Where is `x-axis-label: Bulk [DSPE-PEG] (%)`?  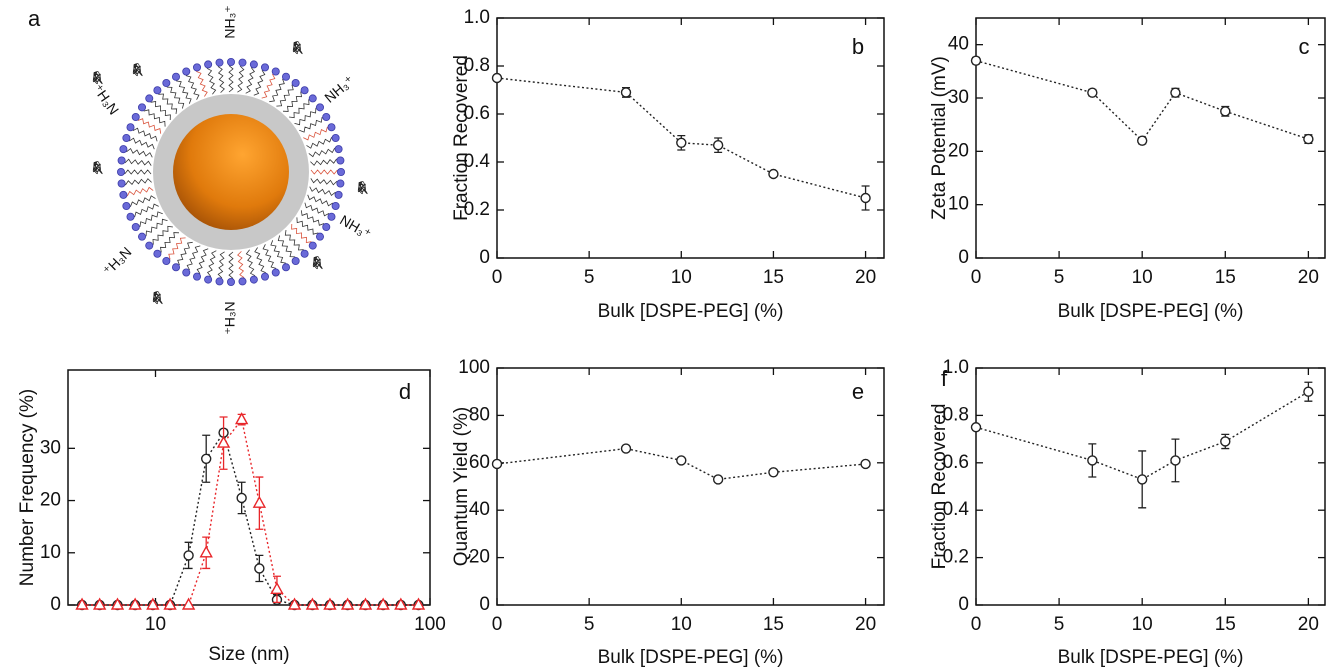 x-axis-label: Bulk [DSPE-PEG] (%) is located at coordinates (1151, 311).